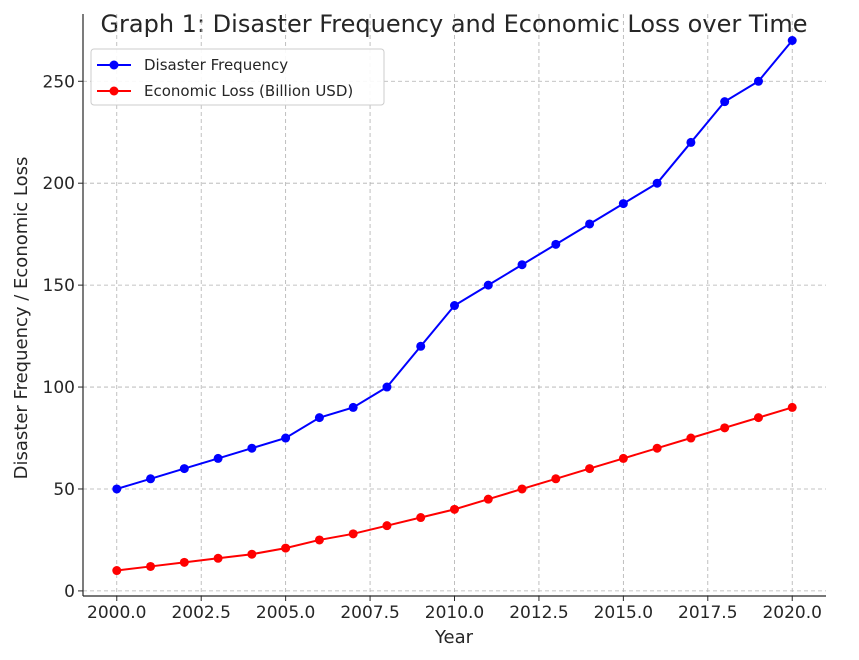 This screenshot has width=859, height=660. Describe the element at coordinates (116, 613) in the screenshot. I see `x-tick-label: 2000.0` at that location.